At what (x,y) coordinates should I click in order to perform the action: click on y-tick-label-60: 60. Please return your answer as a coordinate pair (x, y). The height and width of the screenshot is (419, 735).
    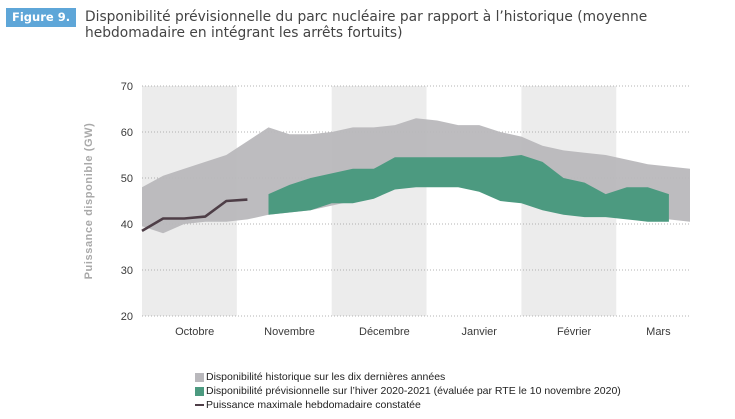
    Looking at the image, I should click on (127, 133).